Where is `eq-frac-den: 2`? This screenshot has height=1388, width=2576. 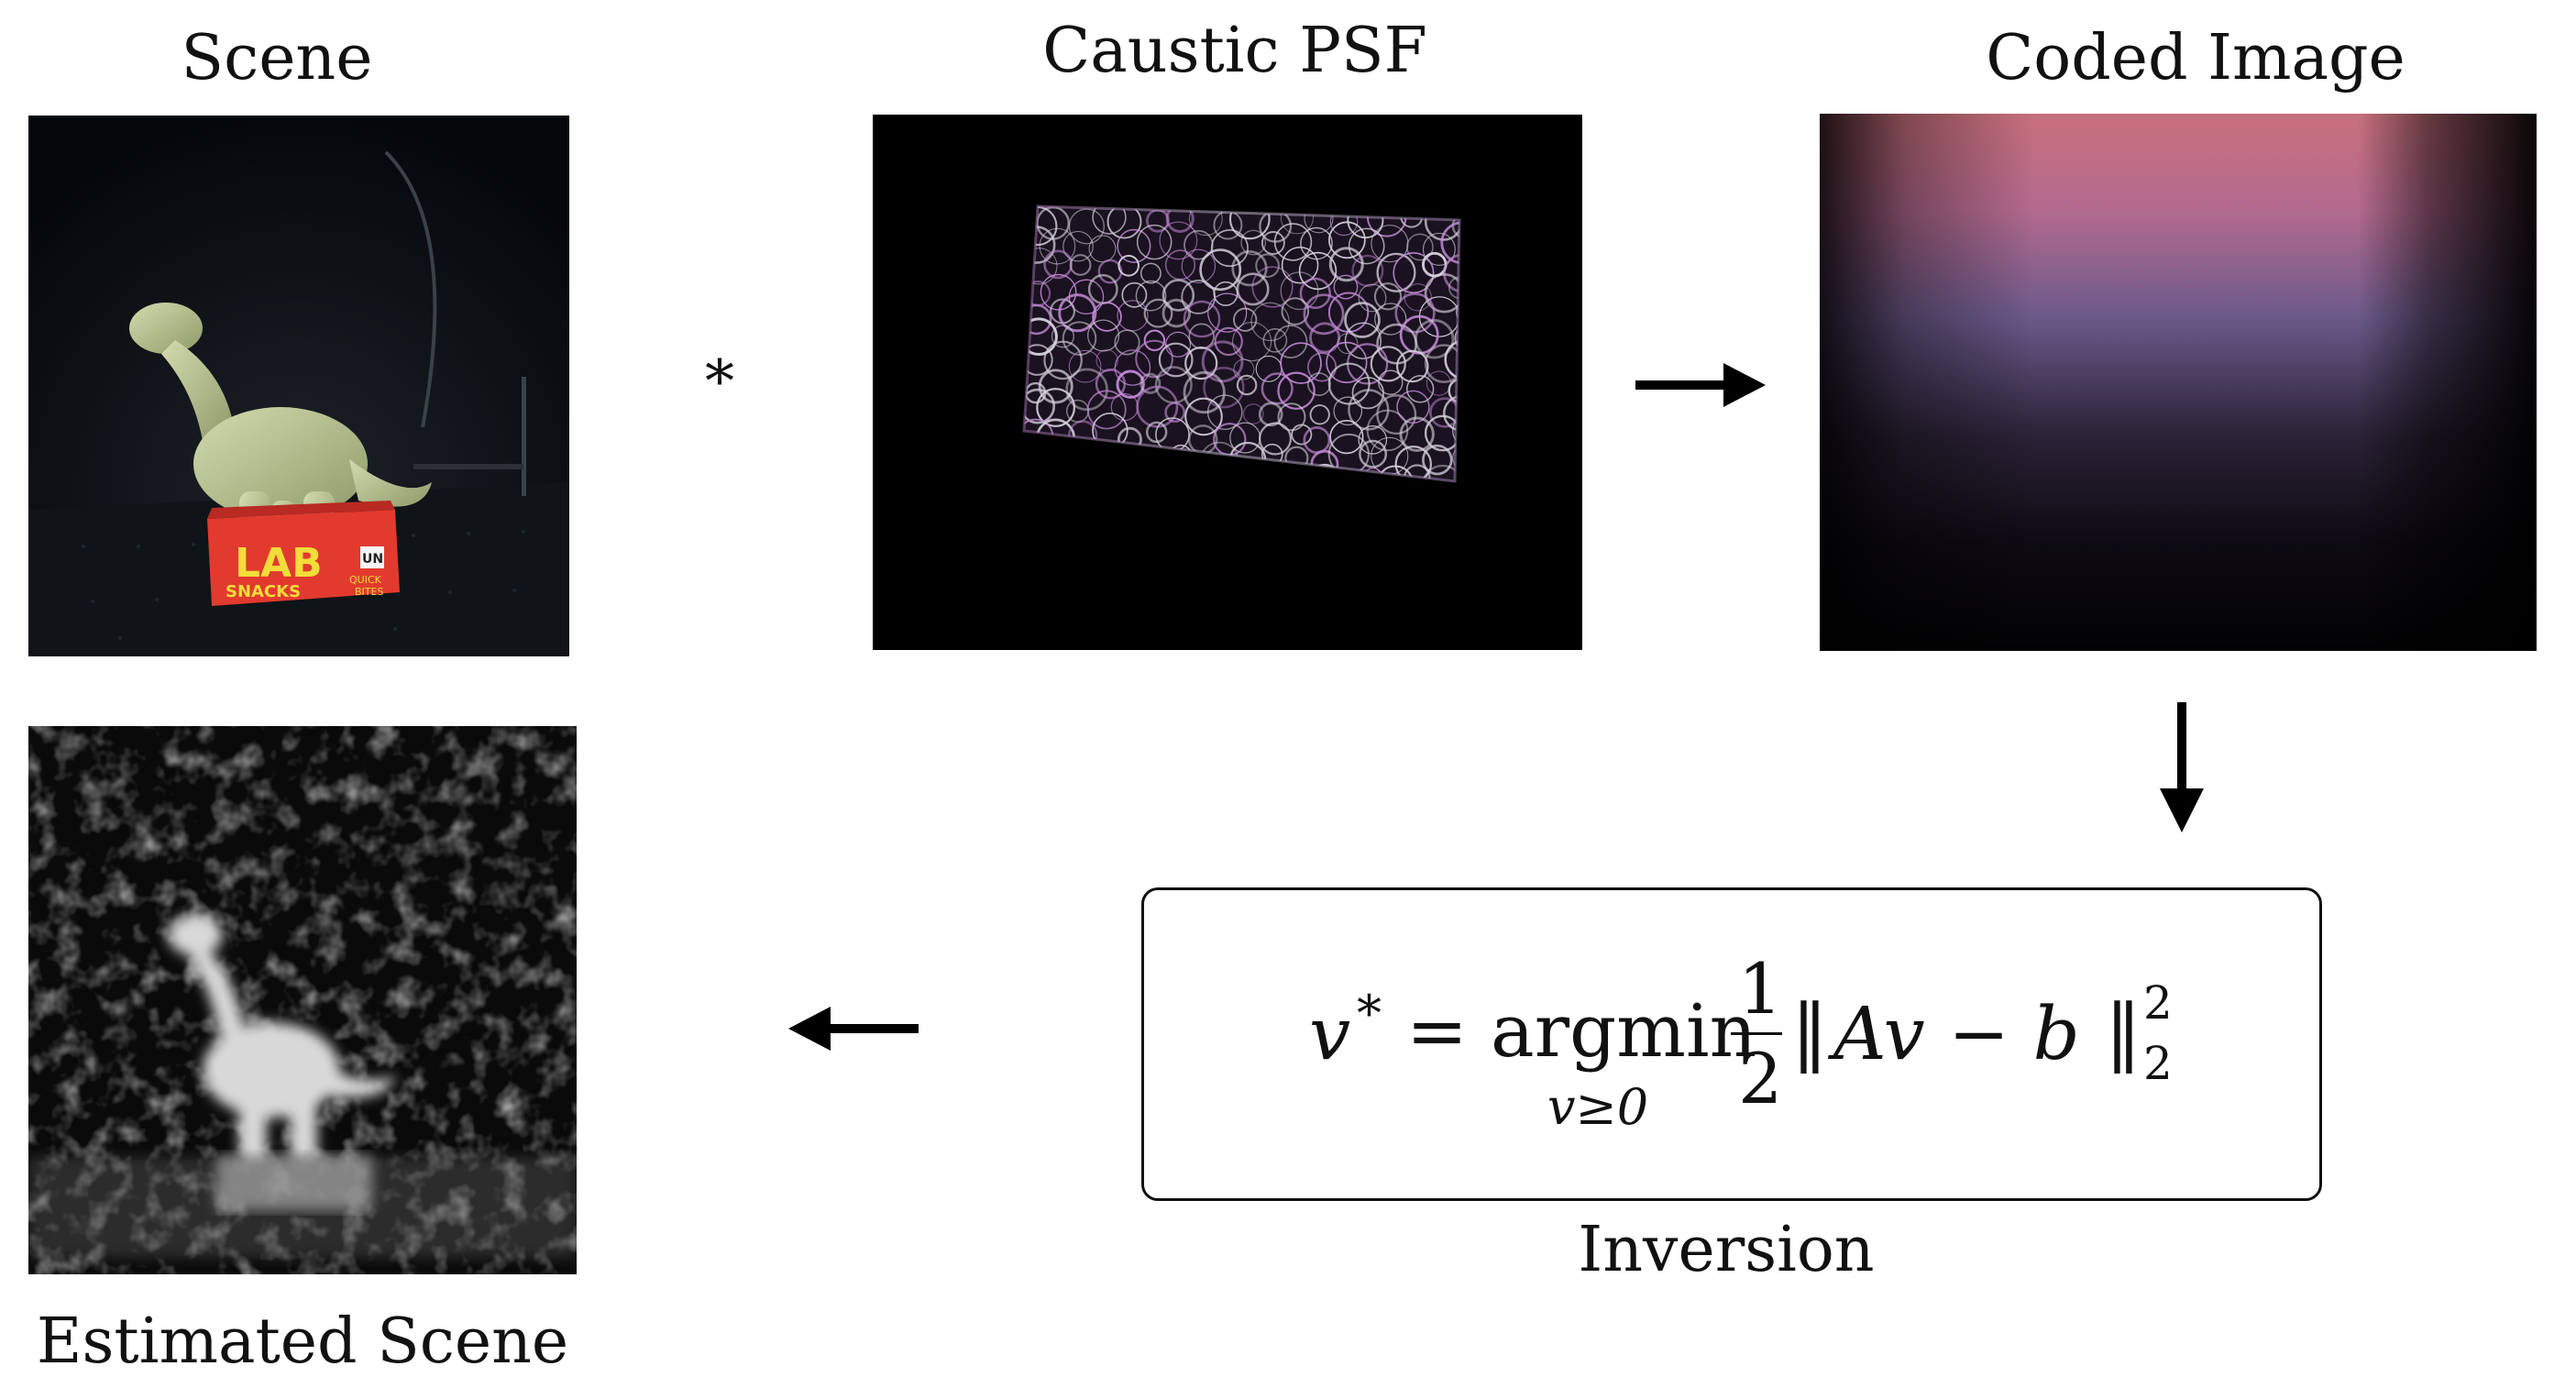 eq-frac-den: 2 is located at coordinates (1760, 1078).